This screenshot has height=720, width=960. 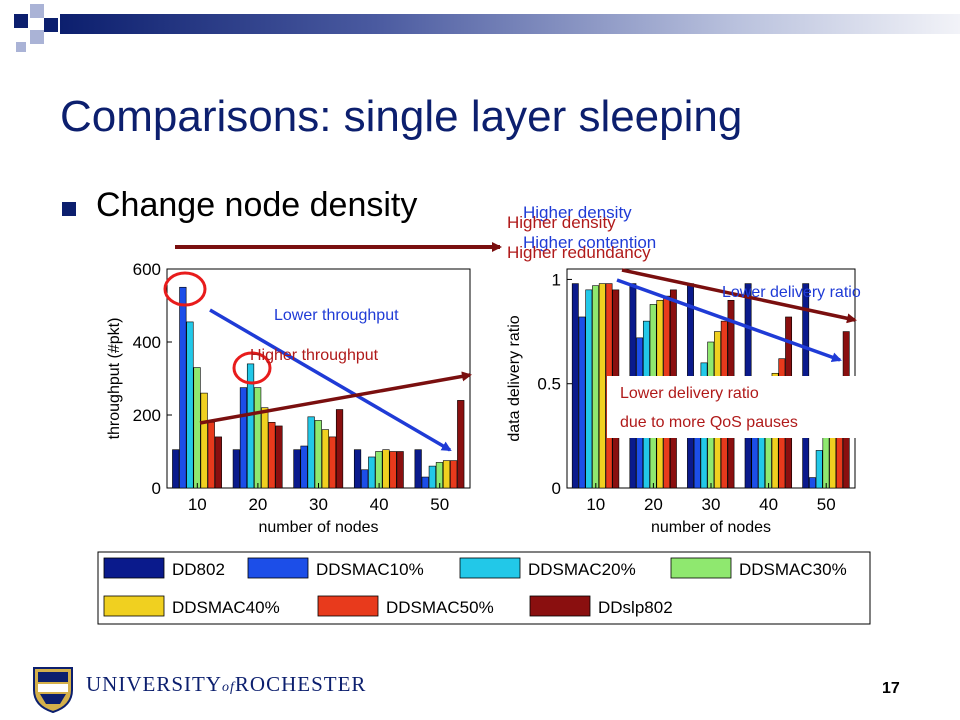 What do you see at coordinates (755, 459) in the screenshot?
I see `bar-DDSMAC10%-40` at bounding box center [755, 459].